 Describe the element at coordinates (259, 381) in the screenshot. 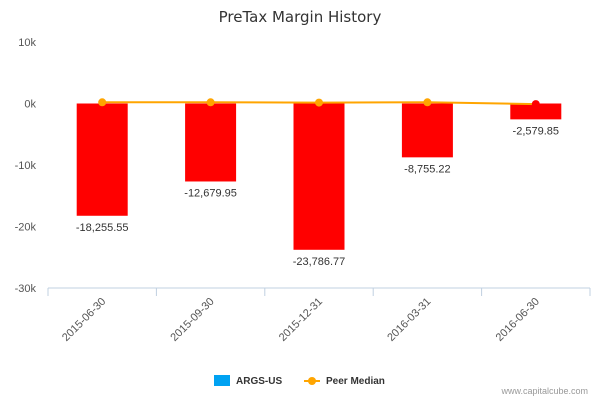

I see `legend-label-args-us: ARGS-US` at that location.